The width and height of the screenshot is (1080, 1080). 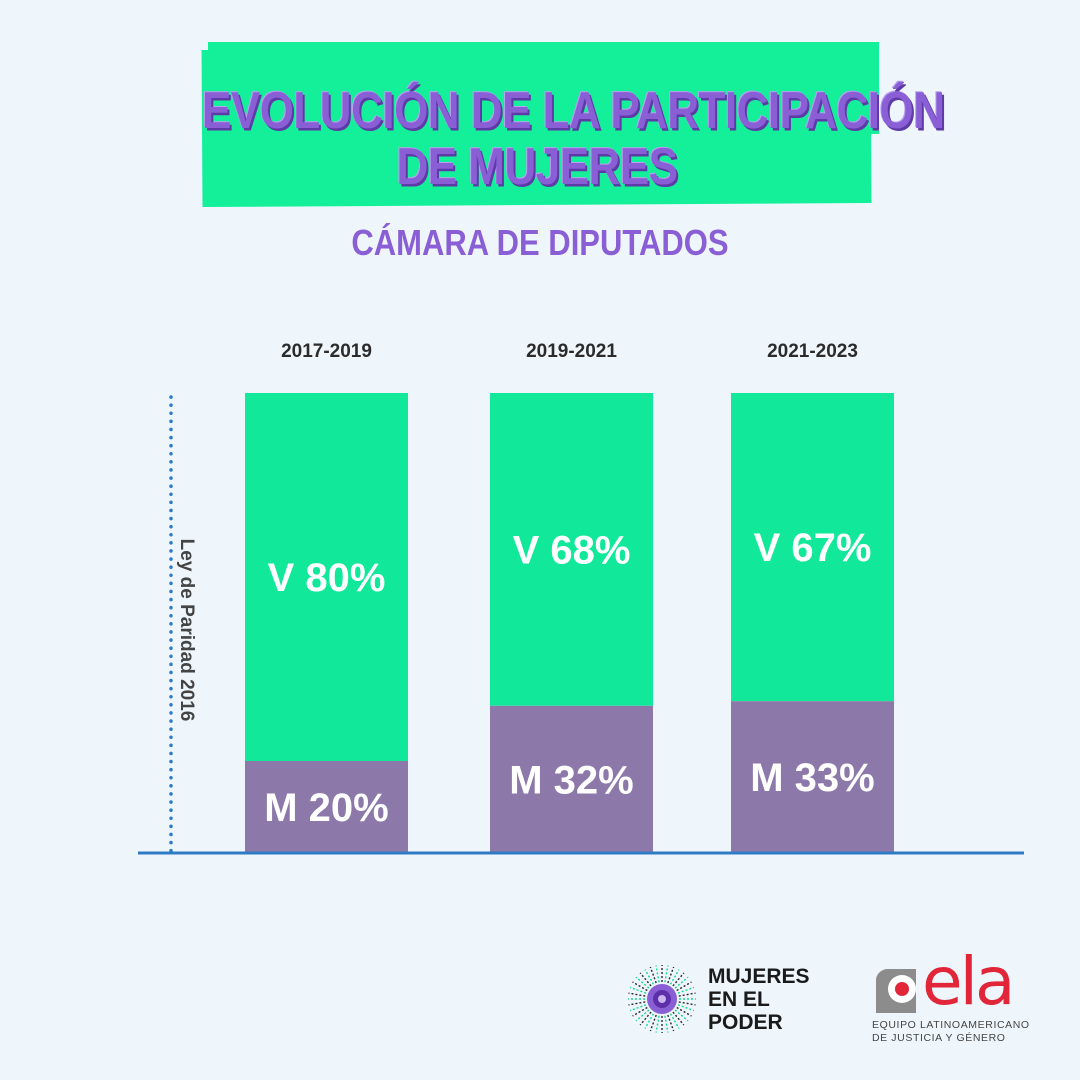 I want to click on category-label-2019-2021: 2019-2021, so click(x=571, y=351).